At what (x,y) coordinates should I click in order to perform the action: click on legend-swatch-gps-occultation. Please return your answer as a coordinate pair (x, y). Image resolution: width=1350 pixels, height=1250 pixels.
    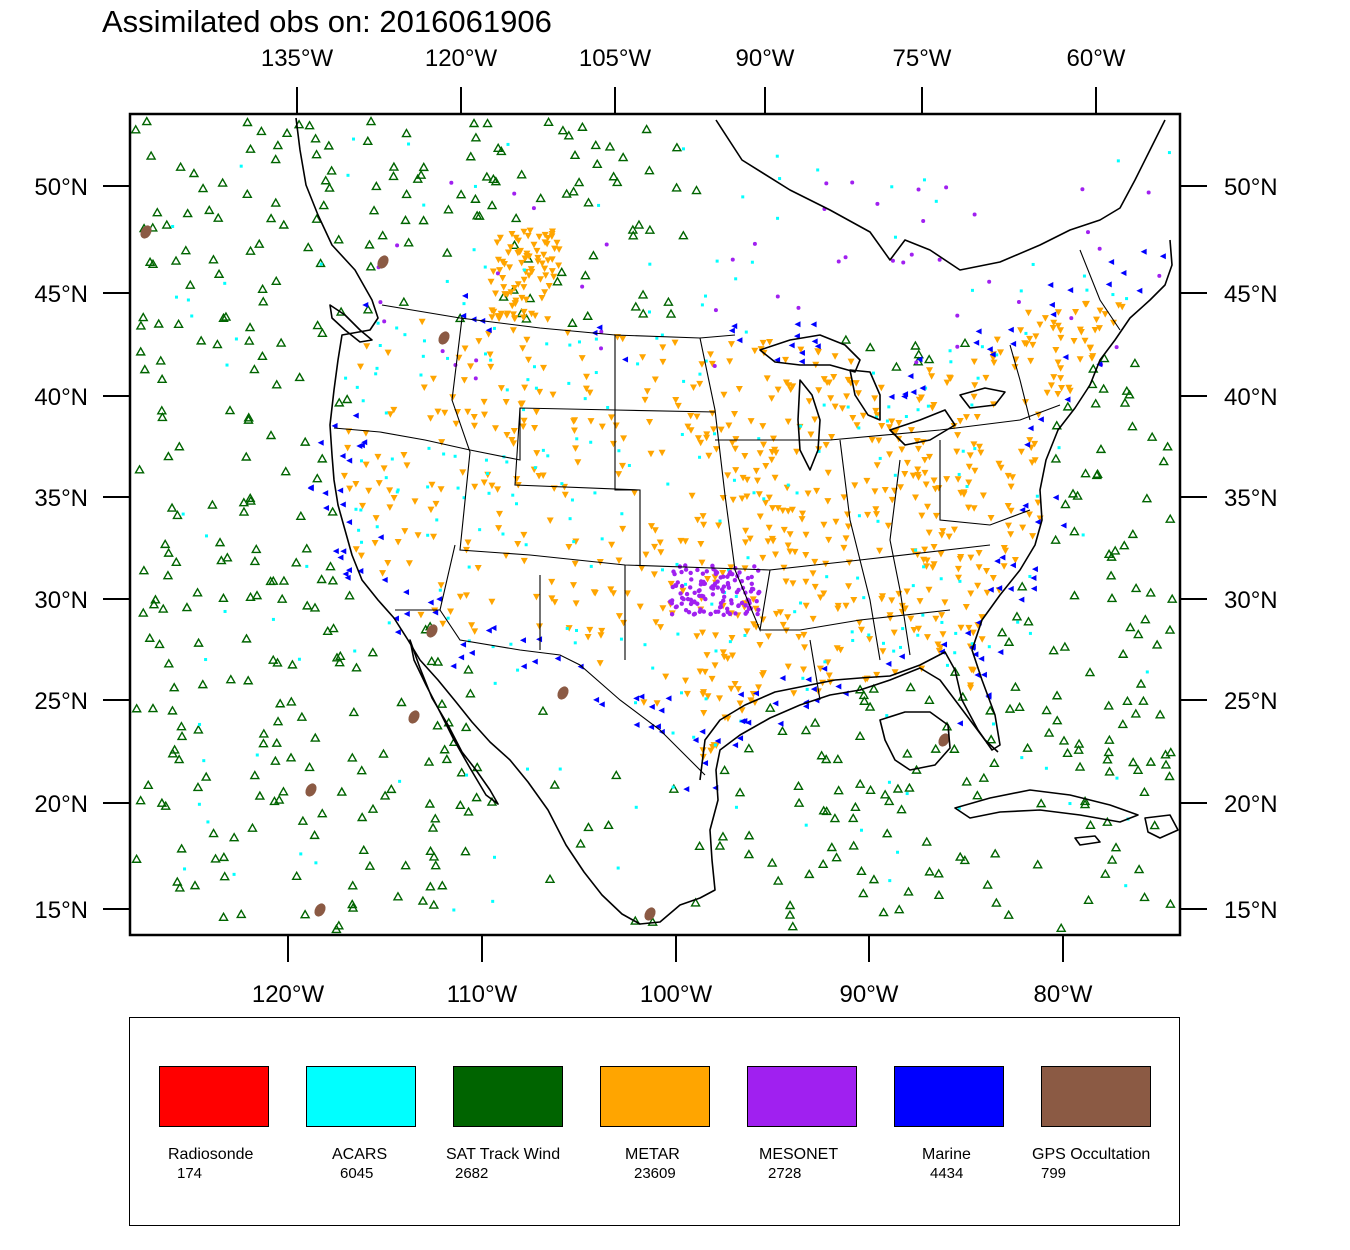
    Looking at the image, I should click on (1096, 1096).